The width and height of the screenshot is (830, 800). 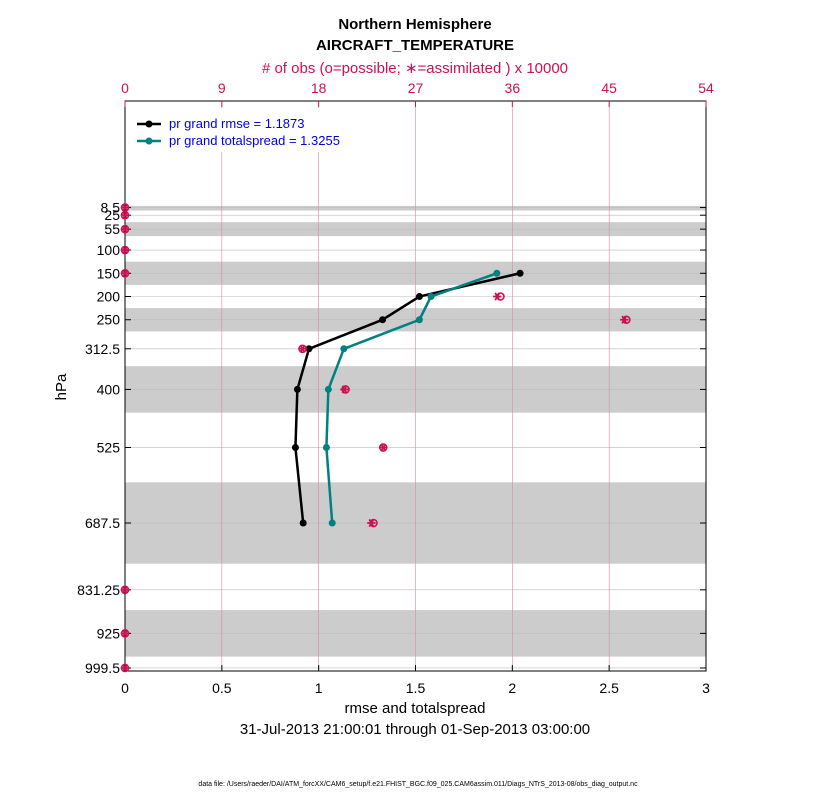 I want to click on y-tick-label-0: 8.5, so click(x=111, y=208).